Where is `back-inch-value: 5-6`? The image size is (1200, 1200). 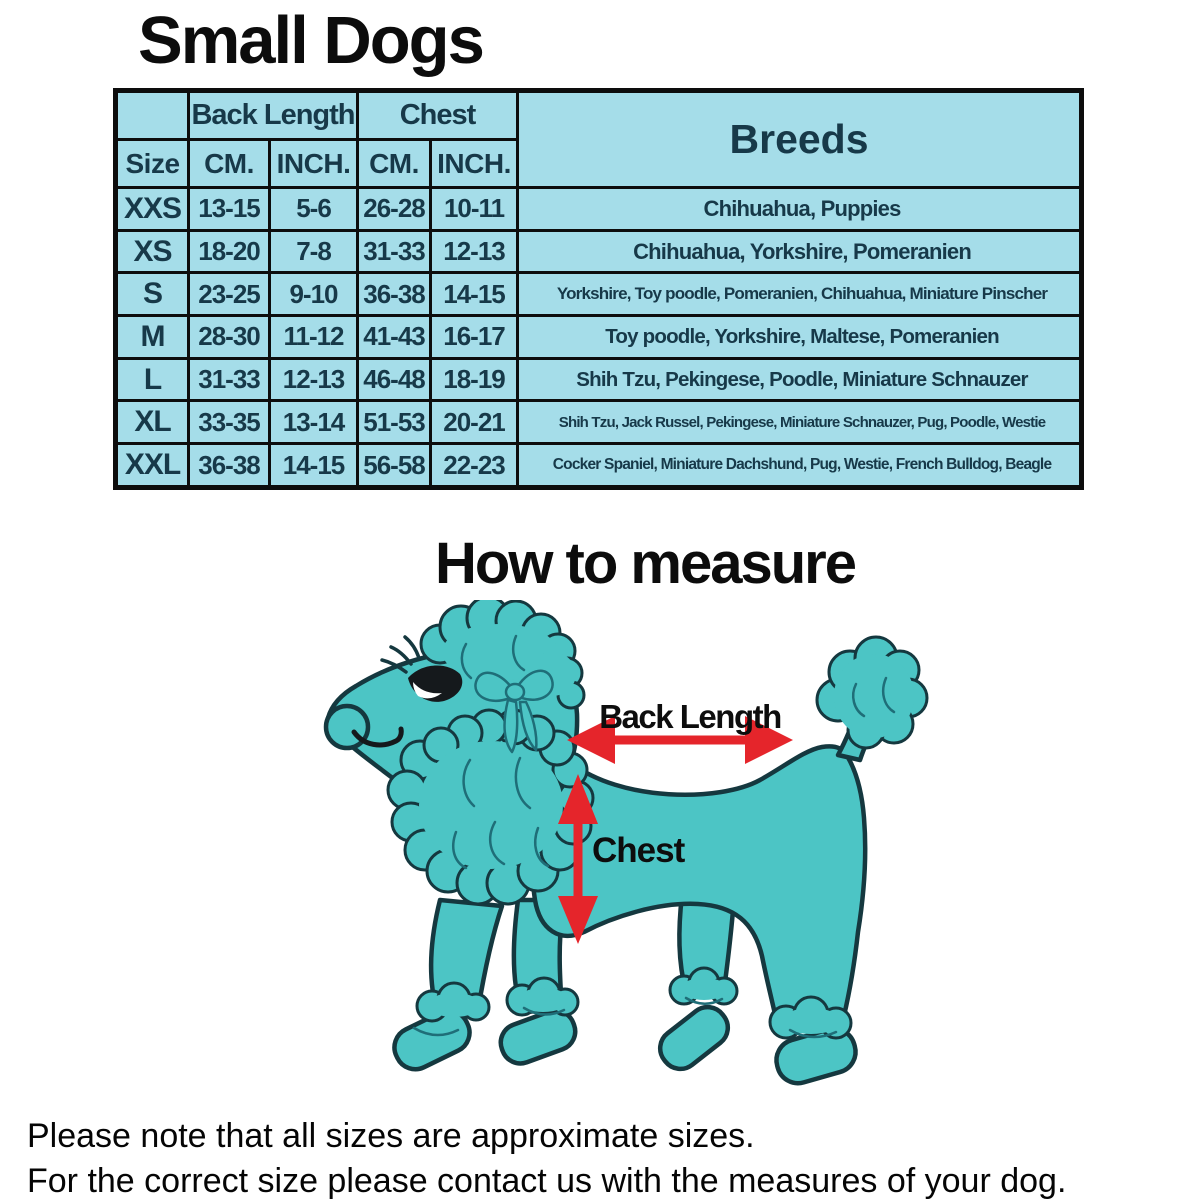 back-inch-value: 5-6 is located at coordinates (313, 209).